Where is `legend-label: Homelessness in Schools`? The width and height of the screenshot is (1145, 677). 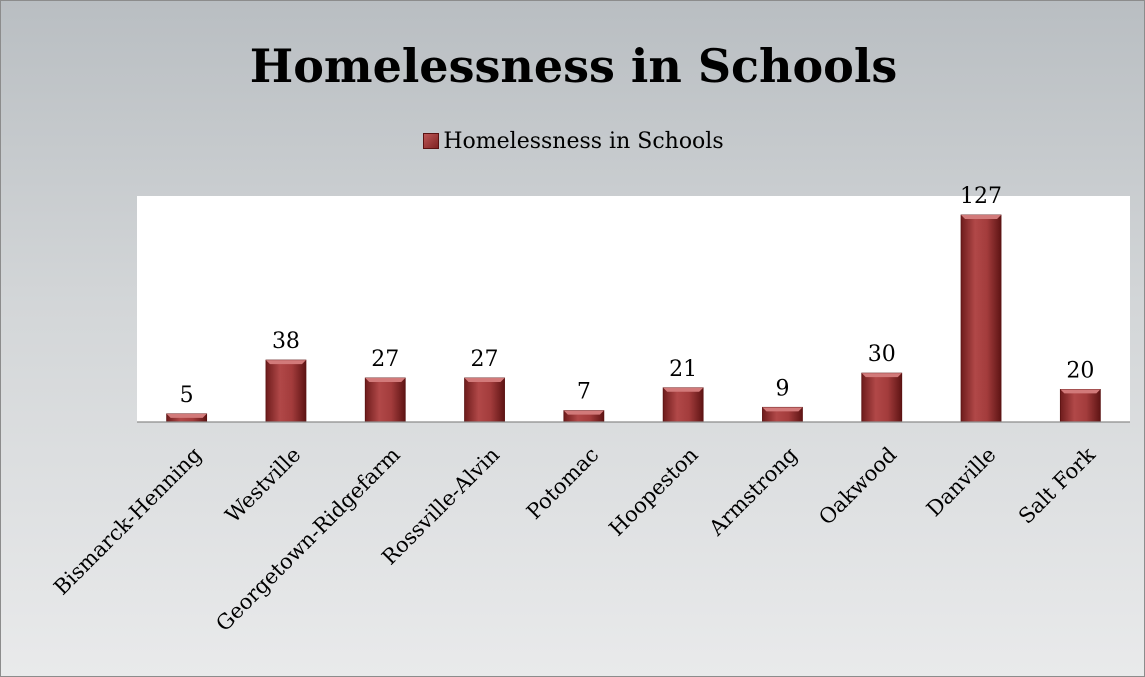
legend-label: Homelessness in Schools is located at coordinates (583, 141).